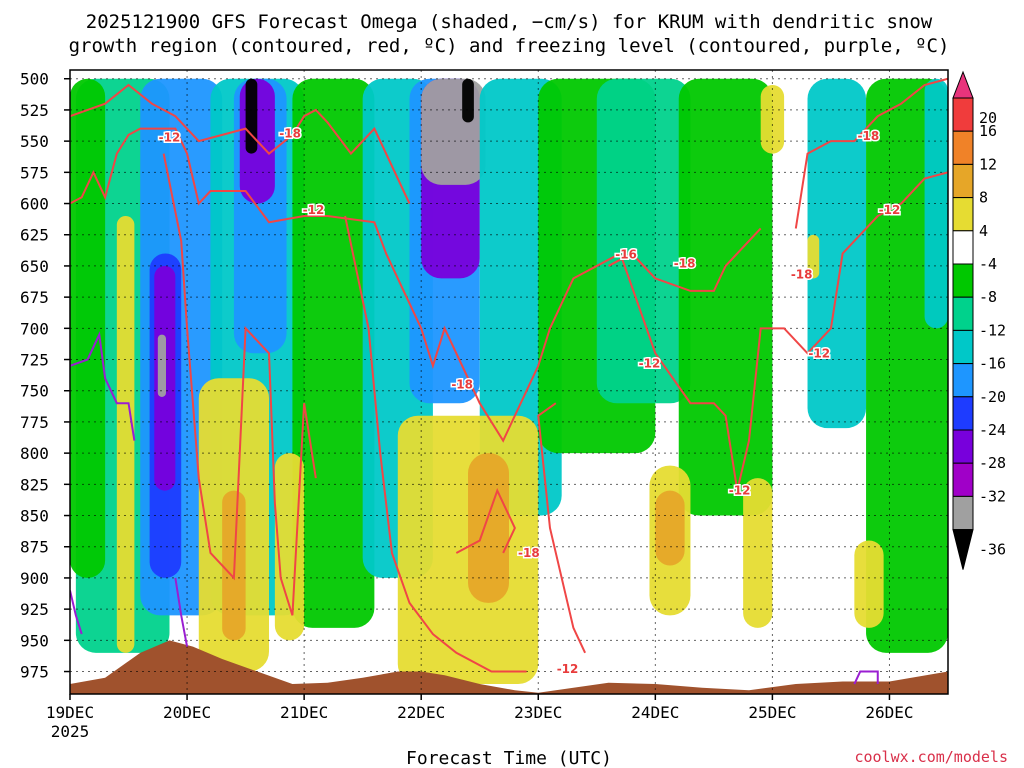  What do you see at coordinates (34, 297) in the screenshot?
I see `y-tick-label: 675` at bounding box center [34, 297].